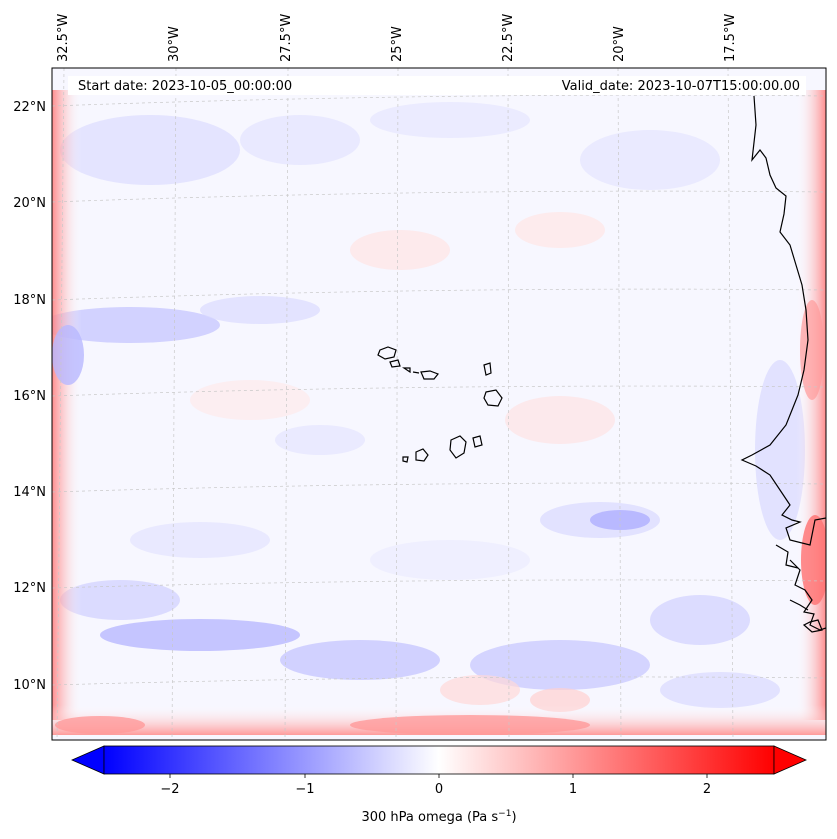 The image size is (837, 839). I want to click on lon-label: 32.5°W, so click(63, 38).